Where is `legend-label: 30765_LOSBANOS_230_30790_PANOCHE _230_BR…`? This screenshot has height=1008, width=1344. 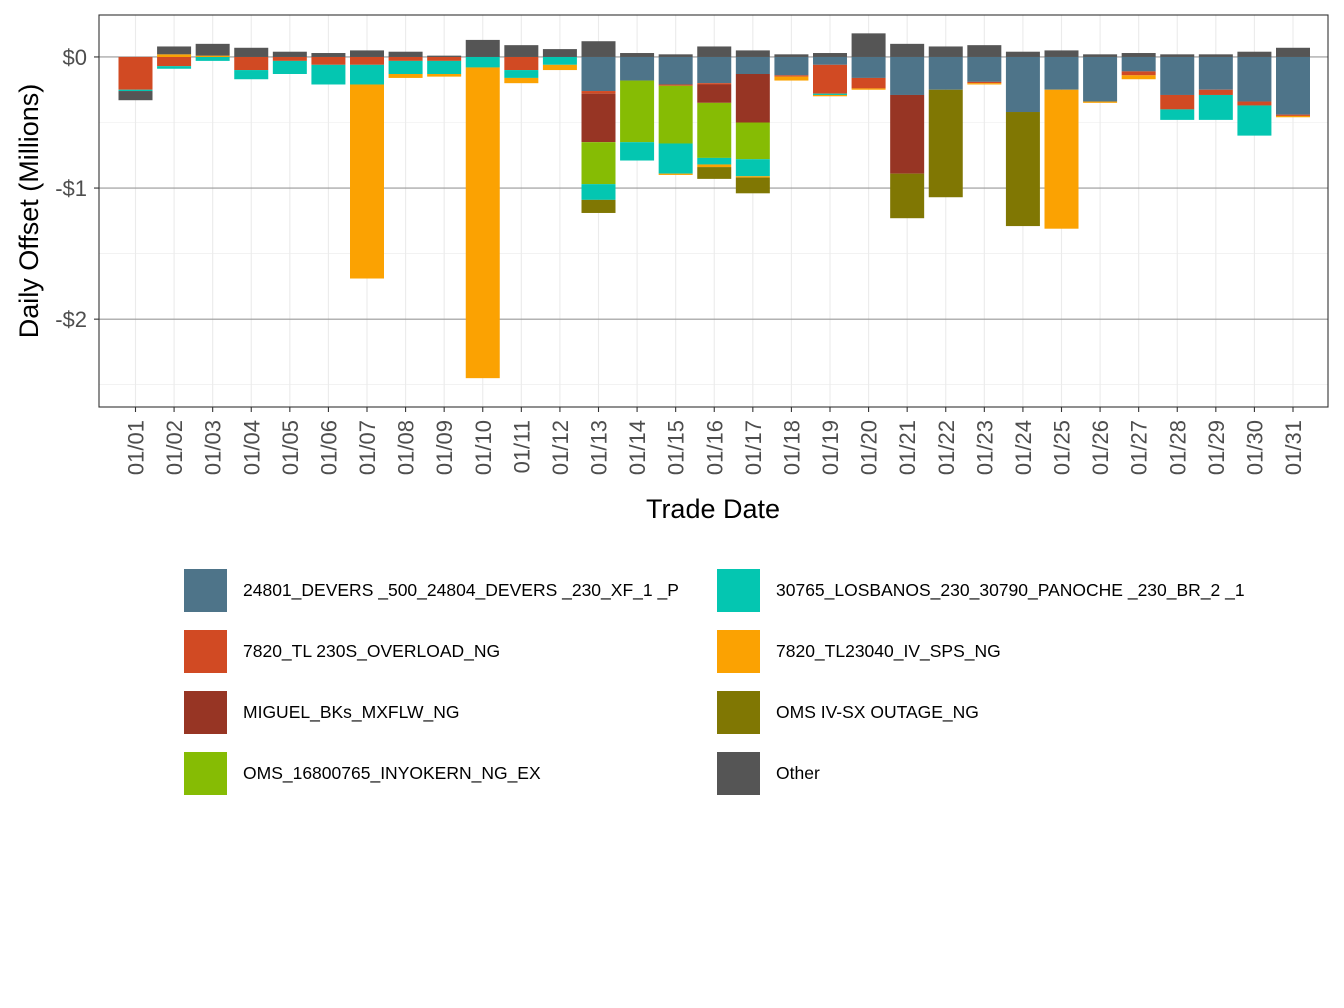 legend-label: 30765_LOSBANOS_230_30790_PANOCHE _230_BR… is located at coordinates (1010, 589).